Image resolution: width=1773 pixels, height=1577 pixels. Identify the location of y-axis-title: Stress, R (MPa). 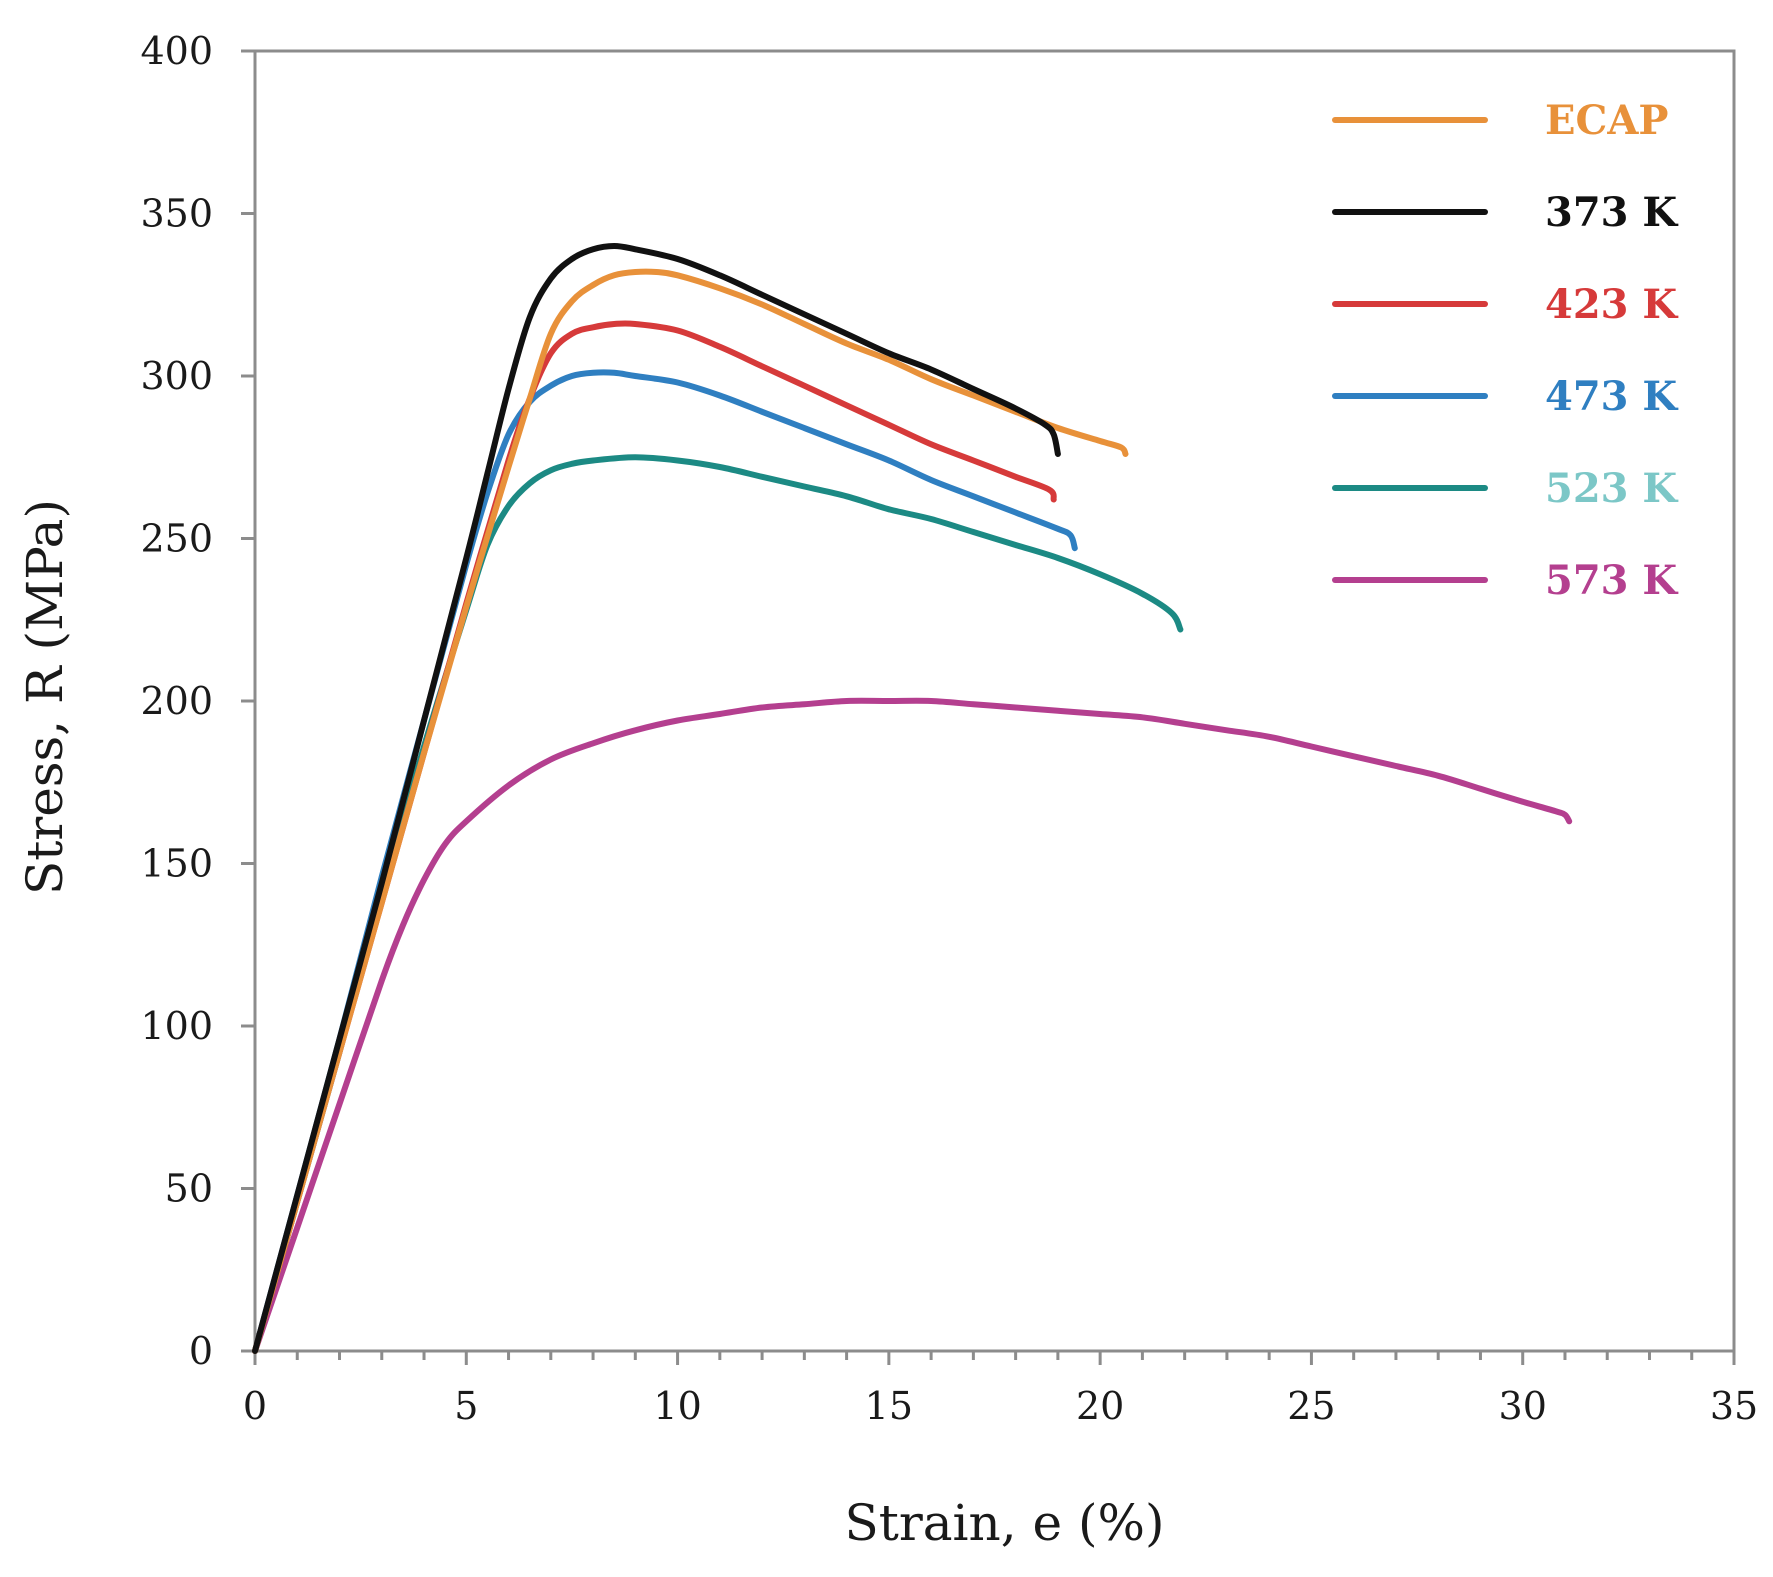
(45, 697).